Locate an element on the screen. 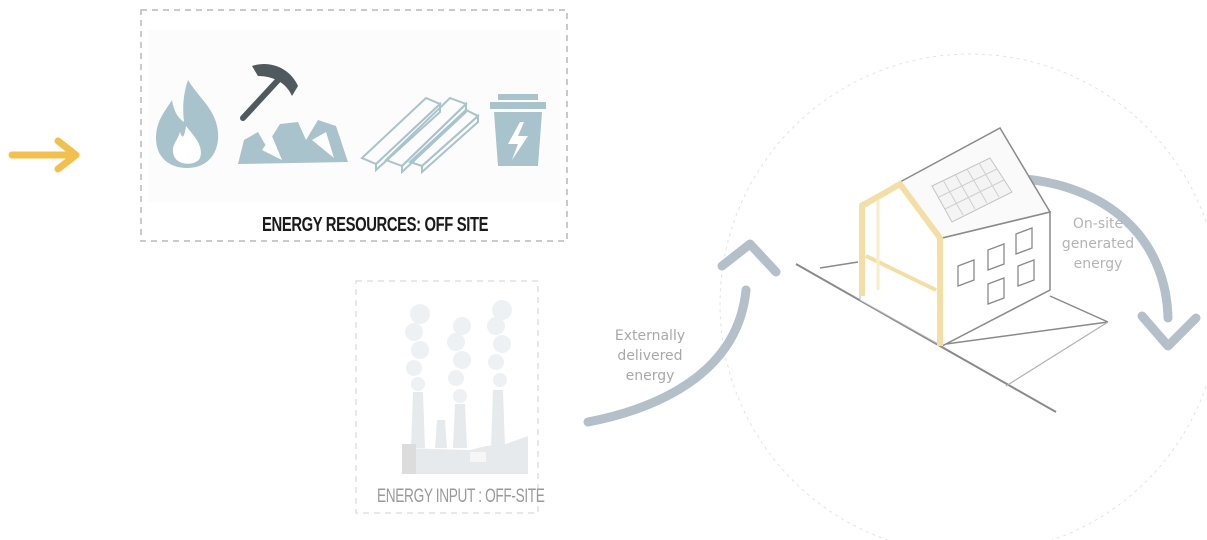 The image size is (1207, 540). onsite-flow-label: On-site generated energy is located at coordinates (1098, 244).